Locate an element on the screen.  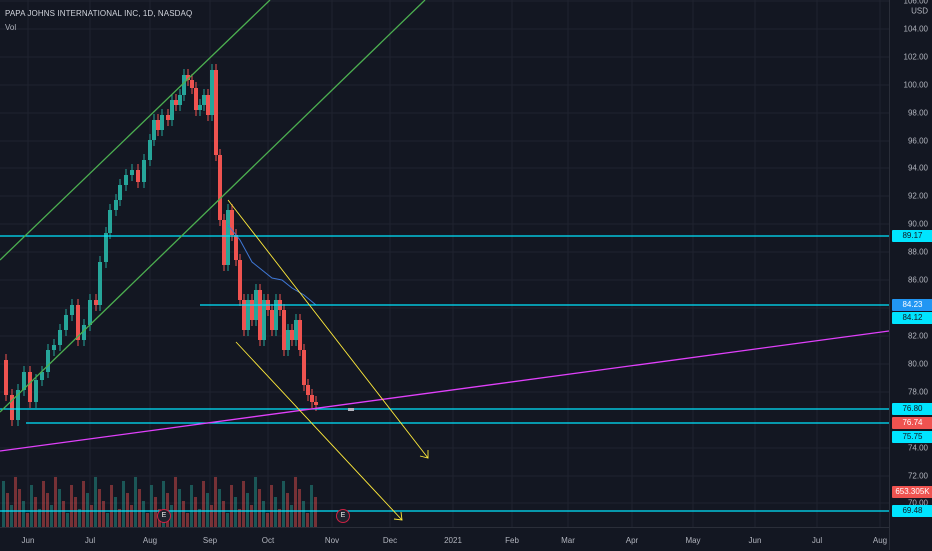
price-tick: 90.00 is located at coordinates (917, 224).